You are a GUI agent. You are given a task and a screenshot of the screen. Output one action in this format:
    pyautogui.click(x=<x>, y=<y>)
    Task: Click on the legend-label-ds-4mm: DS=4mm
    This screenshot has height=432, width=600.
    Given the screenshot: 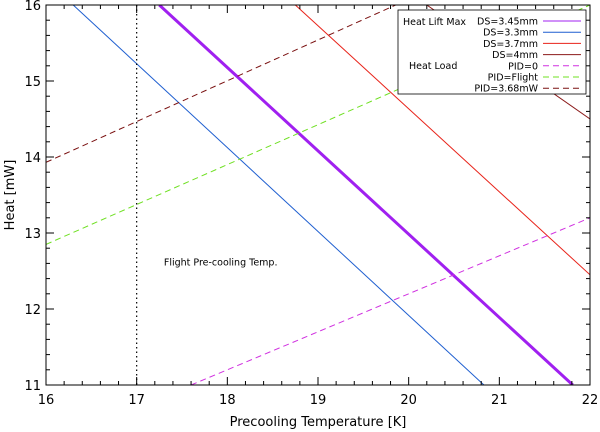 What is the action you would take?
    pyautogui.click(x=515, y=55)
    